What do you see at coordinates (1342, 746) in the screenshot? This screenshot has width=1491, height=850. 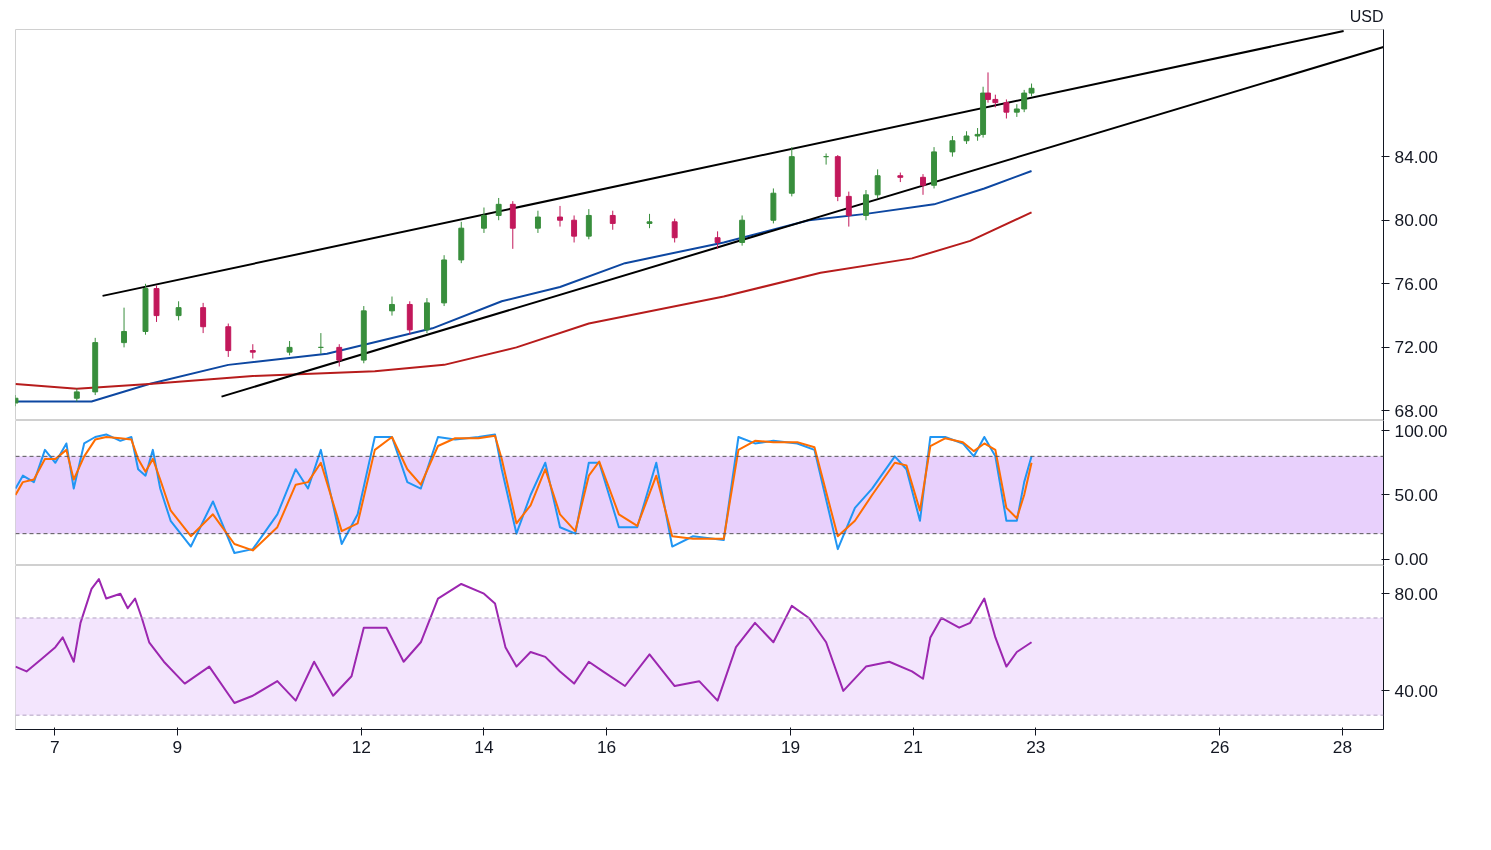 I see `x-tick-label: 28` at bounding box center [1342, 746].